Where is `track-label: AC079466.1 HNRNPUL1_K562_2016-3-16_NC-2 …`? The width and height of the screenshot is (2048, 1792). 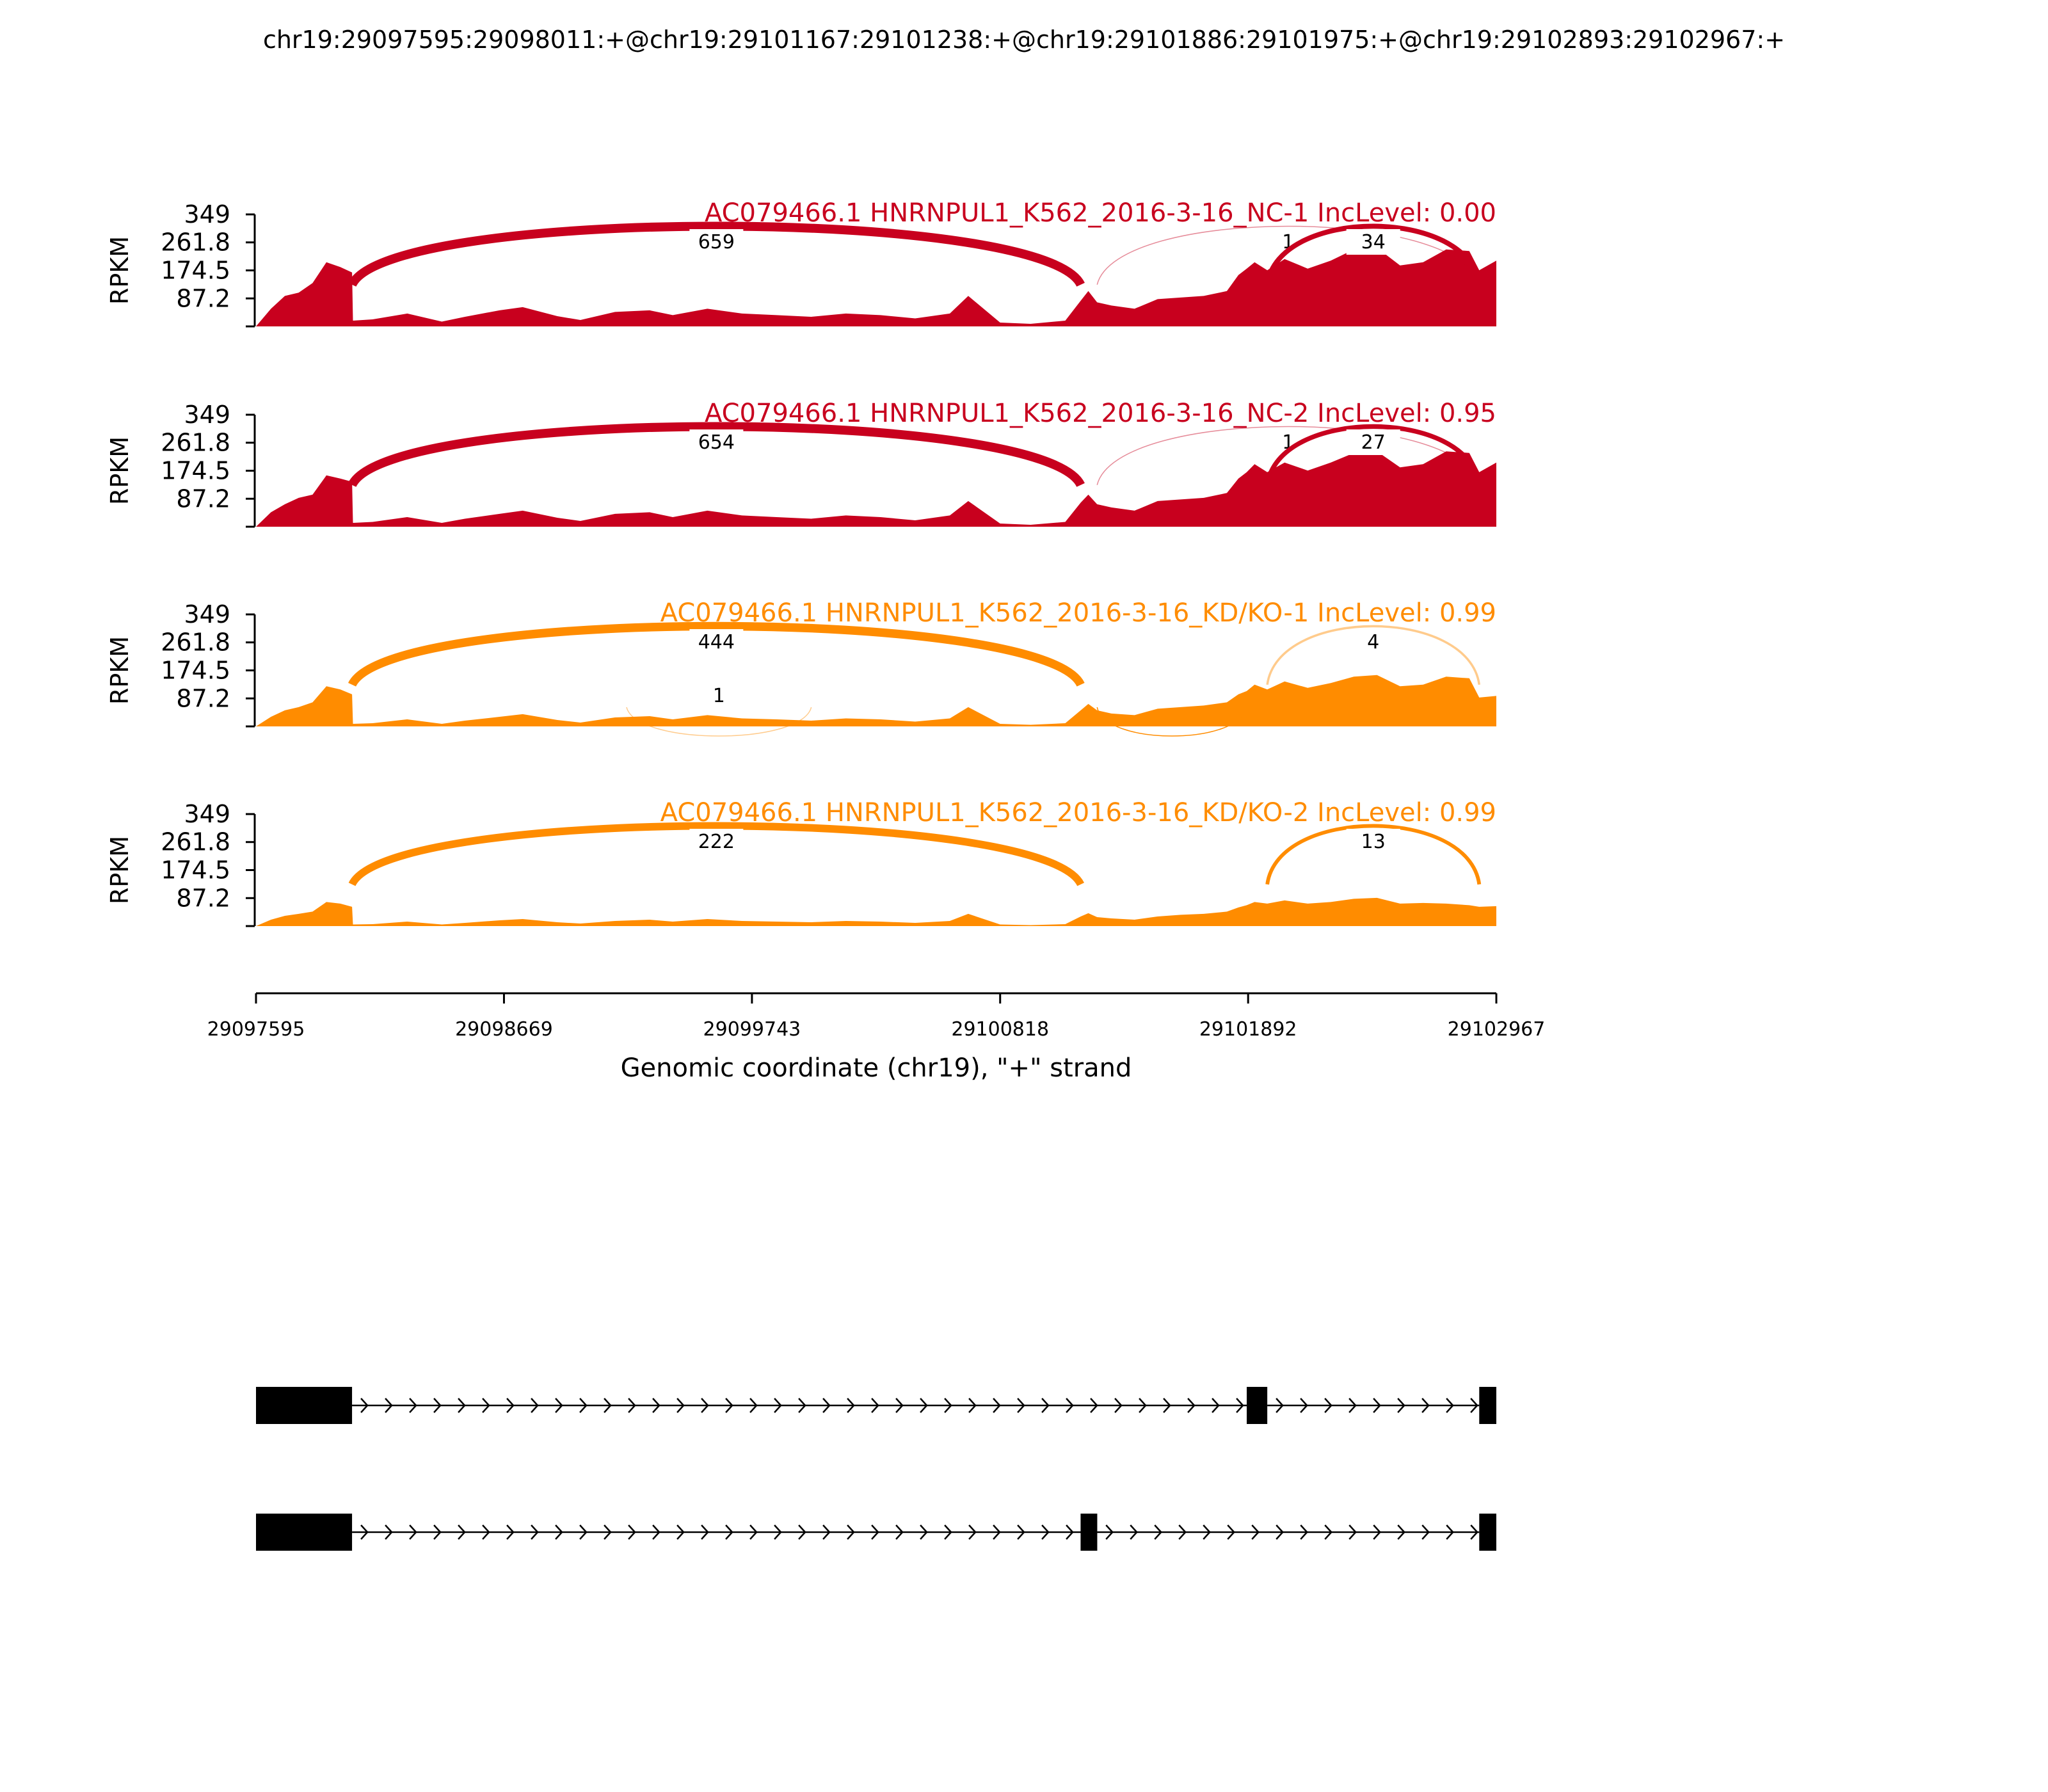 track-label: AC079466.1 HNRNPUL1_K562_2016-3-16_NC-2 … is located at coordinates (1100, 413).